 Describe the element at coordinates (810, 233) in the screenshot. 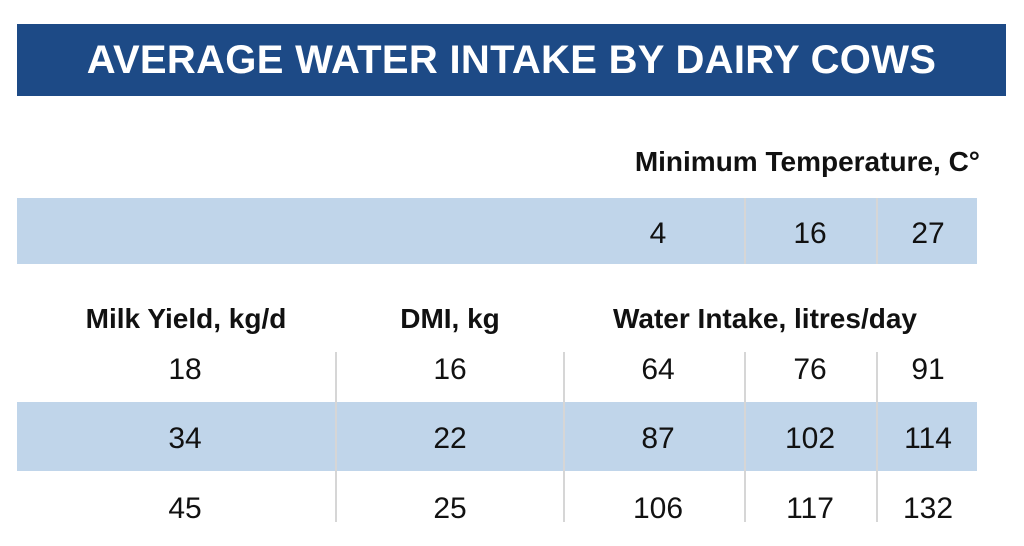

I see `temperature-value: 16` at that location.